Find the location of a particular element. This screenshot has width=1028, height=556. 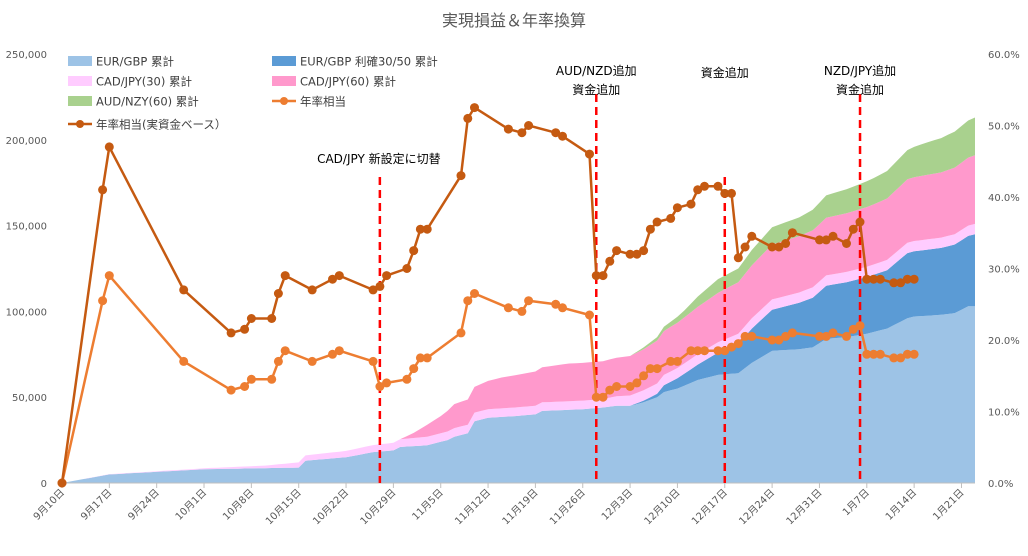

x-tick-label: 11月19日 is located at coordinates (520, 507).